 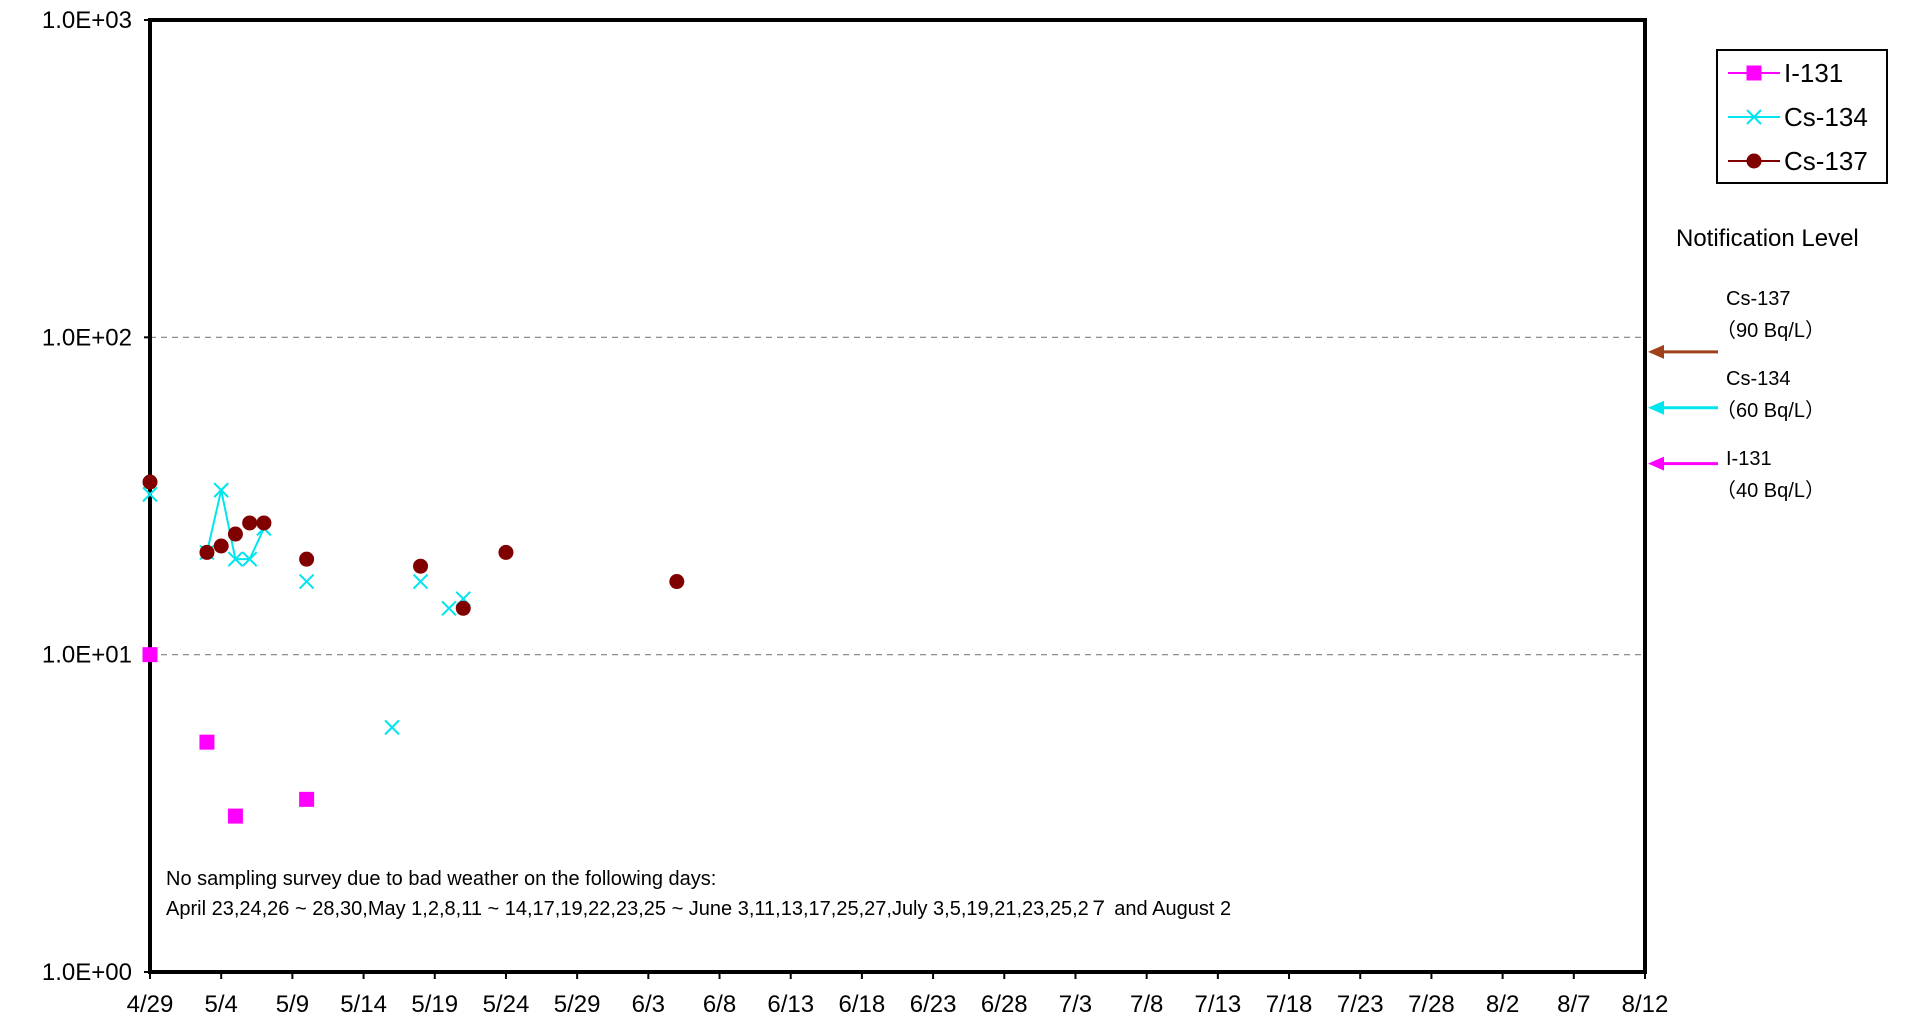 What do you see at coordinates (87, 20) in the screenshot?
I see `y-tick-label: 1.0E+03` at bounding box center [87, 20].